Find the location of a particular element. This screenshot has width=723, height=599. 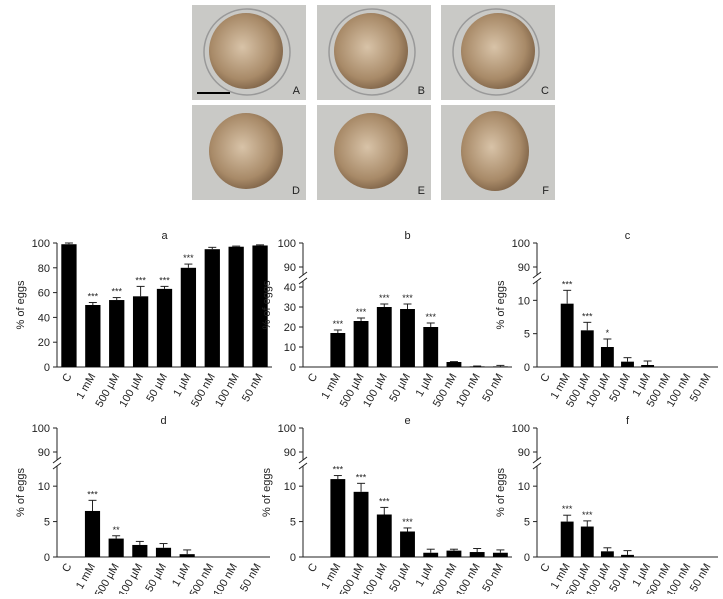

significance: * is located at coordinates (608, 333).